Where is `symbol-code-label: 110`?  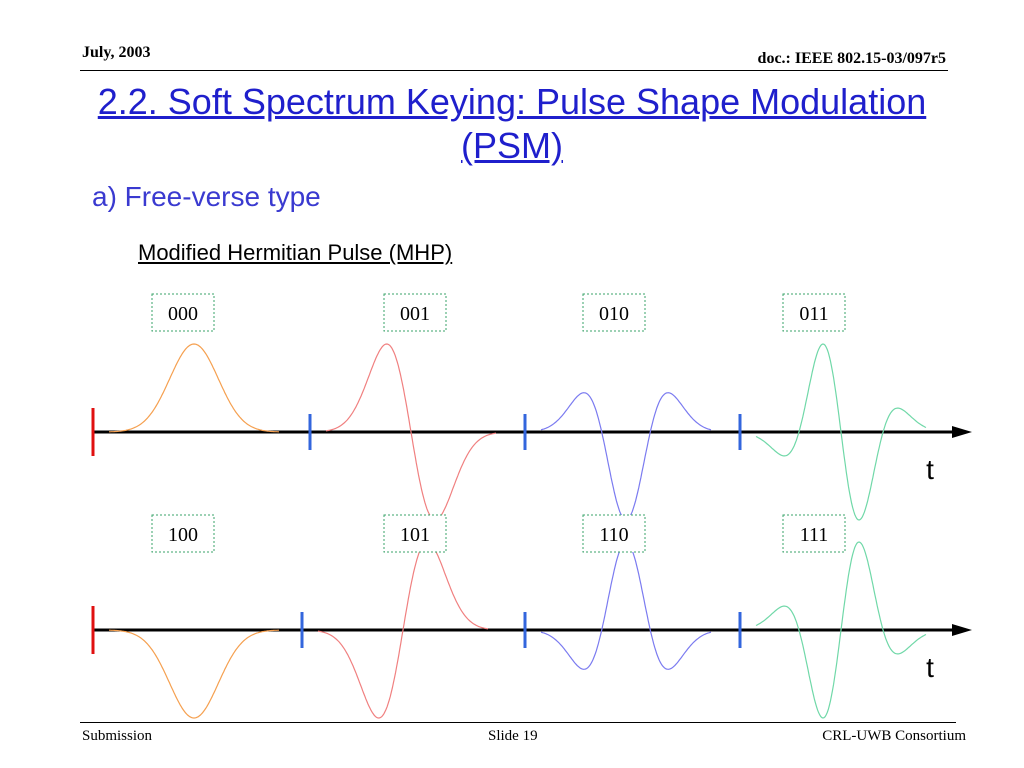 symbol-code-label: 110 is located at coordinates (613, 535).